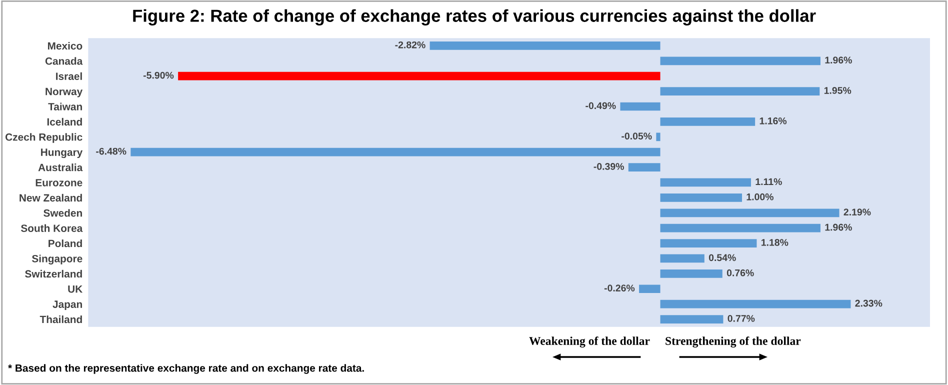 This screenshot has height=385, width=948. Describe the element at coordinates (773, 120) in the screenshot. I see `data-label: 1.16%` at that location.